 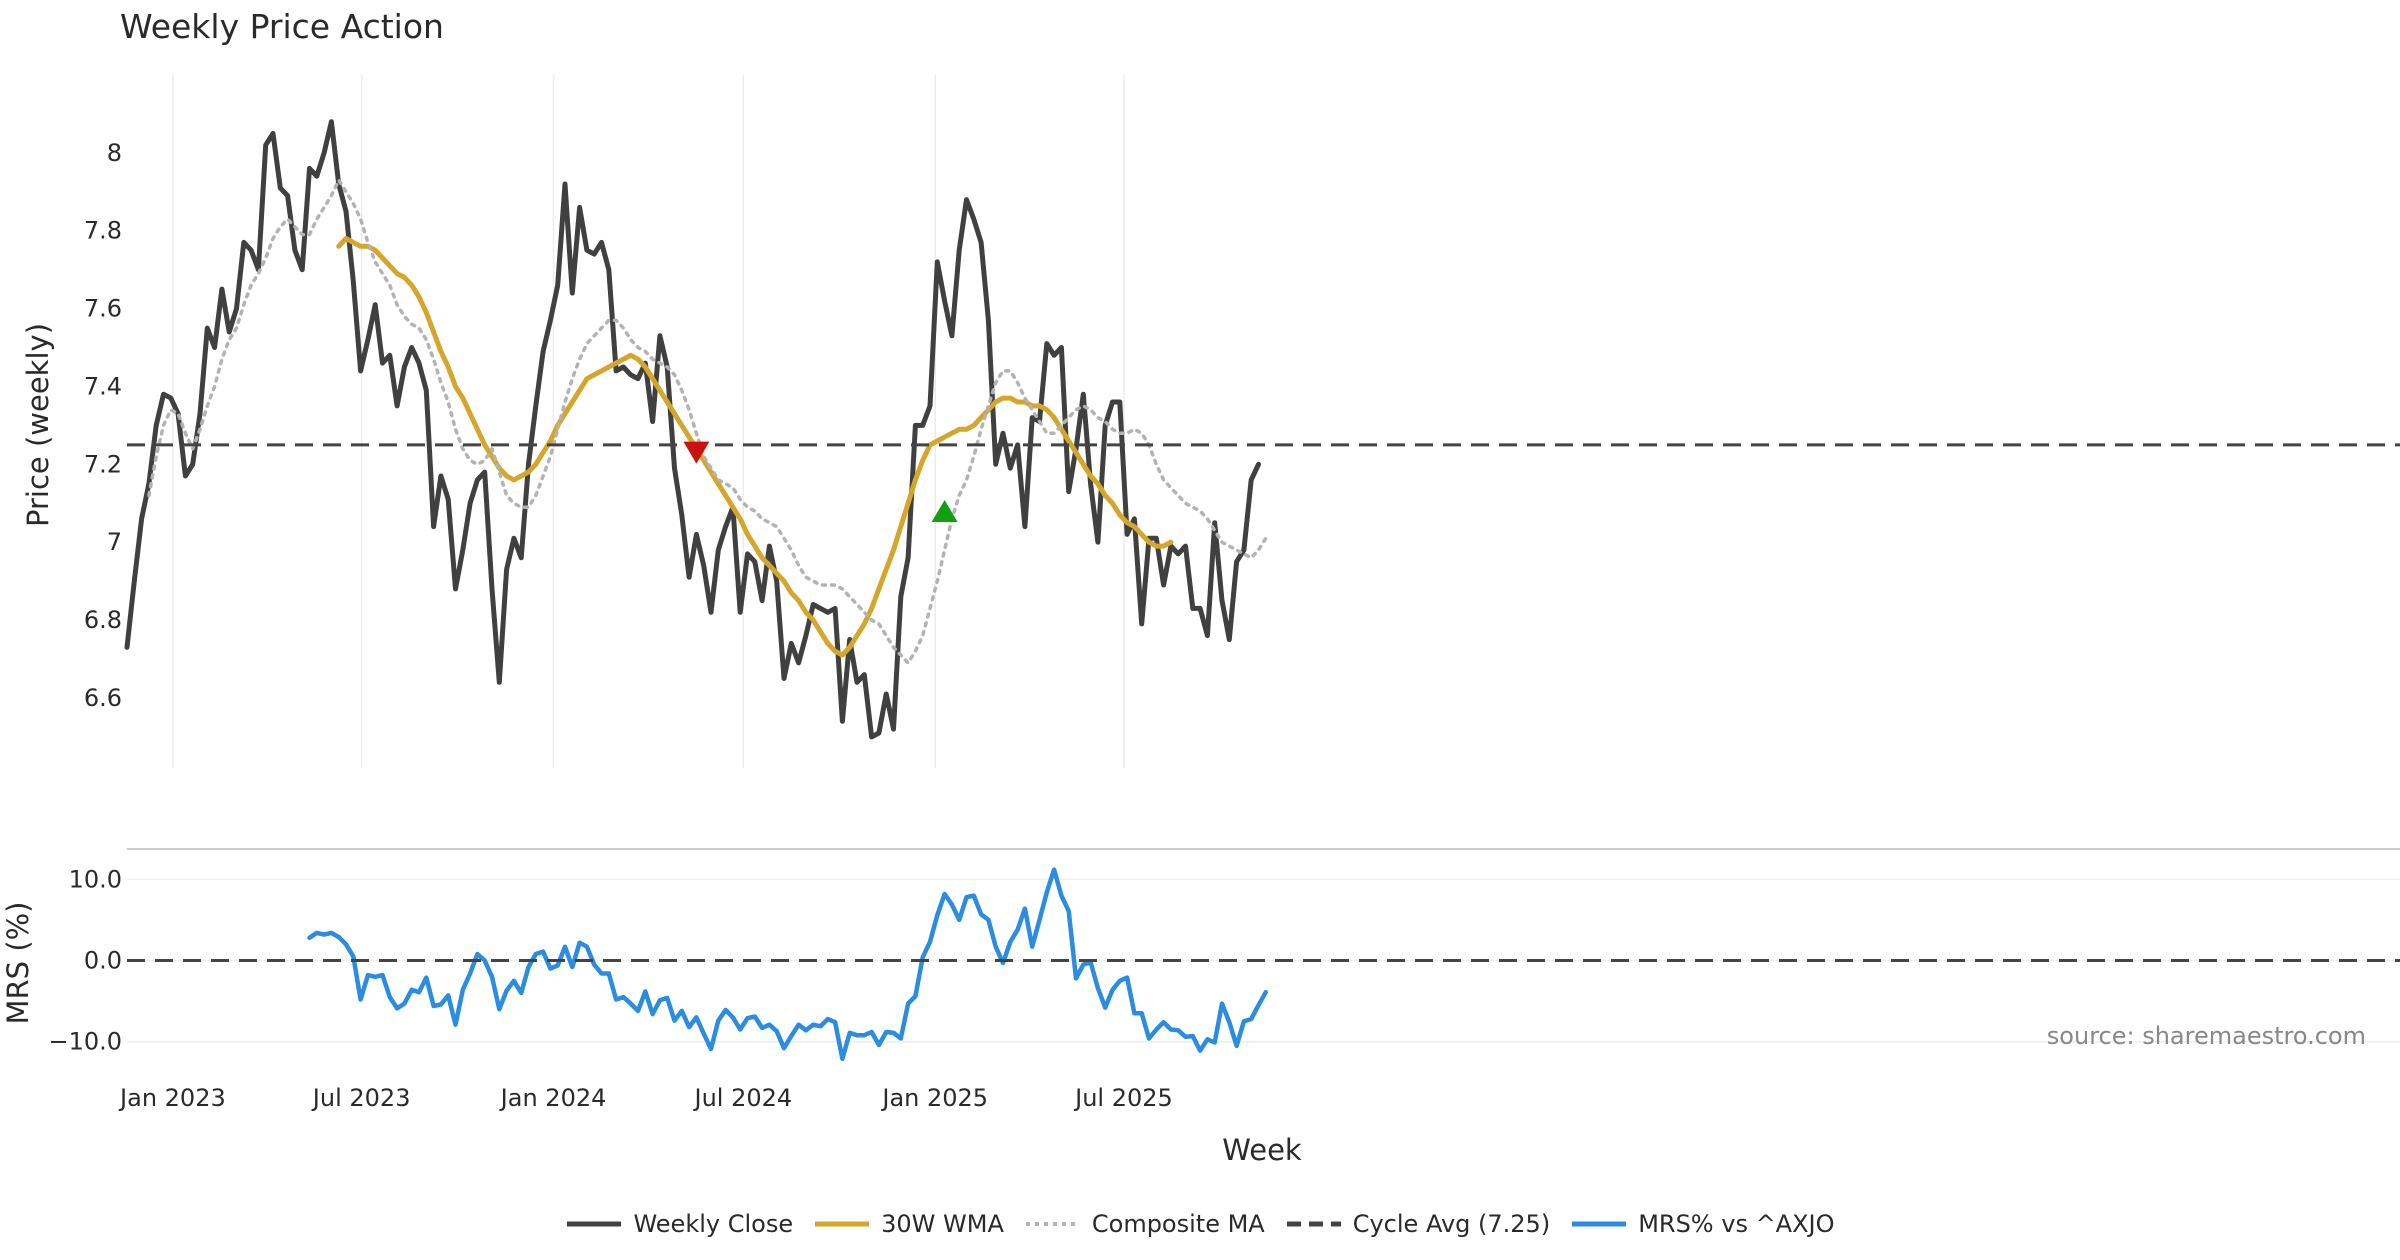 I want to click on price-y-tick-label: 7.2, so click(x=103, y=464).